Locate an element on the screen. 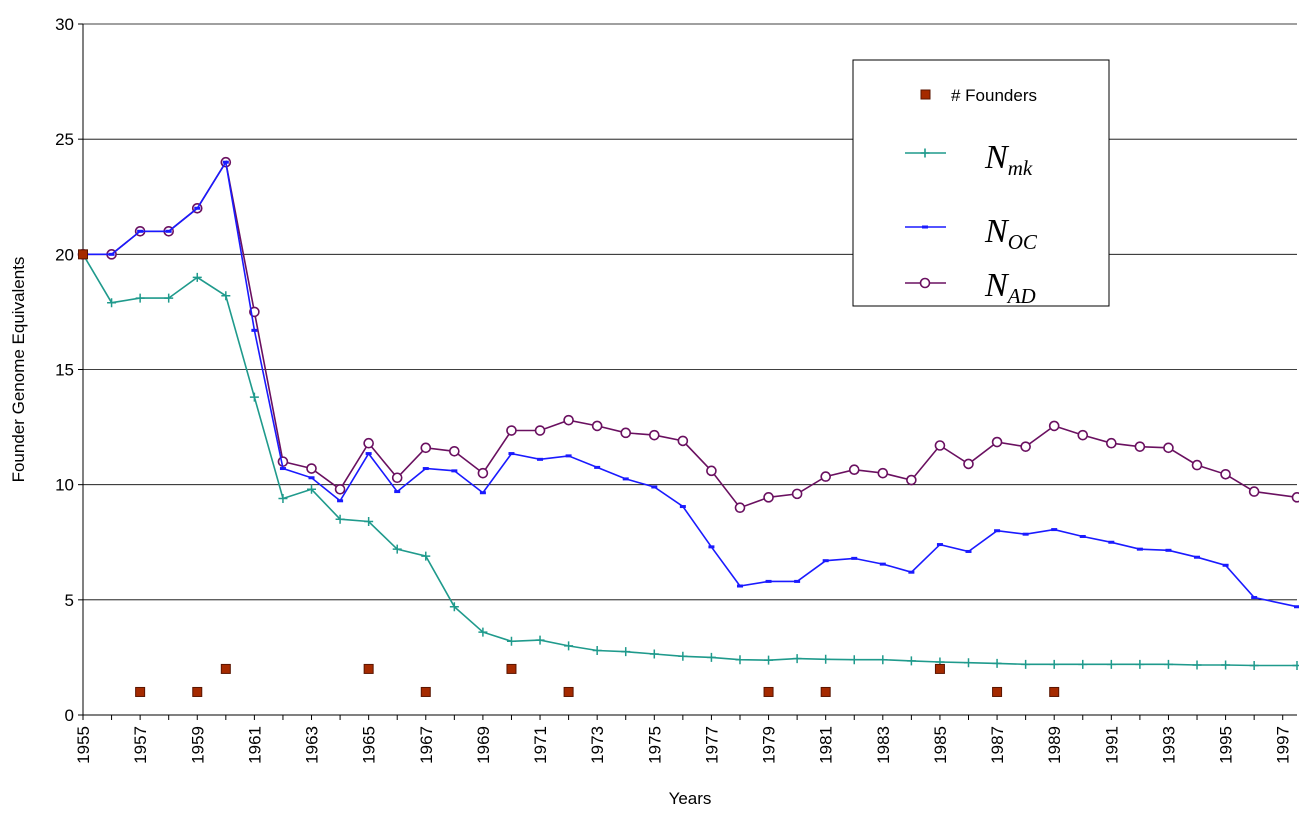 The width and height of the screenshot is (1299, 815). y-tick-label: 15 is located at coordinates (64, 370).